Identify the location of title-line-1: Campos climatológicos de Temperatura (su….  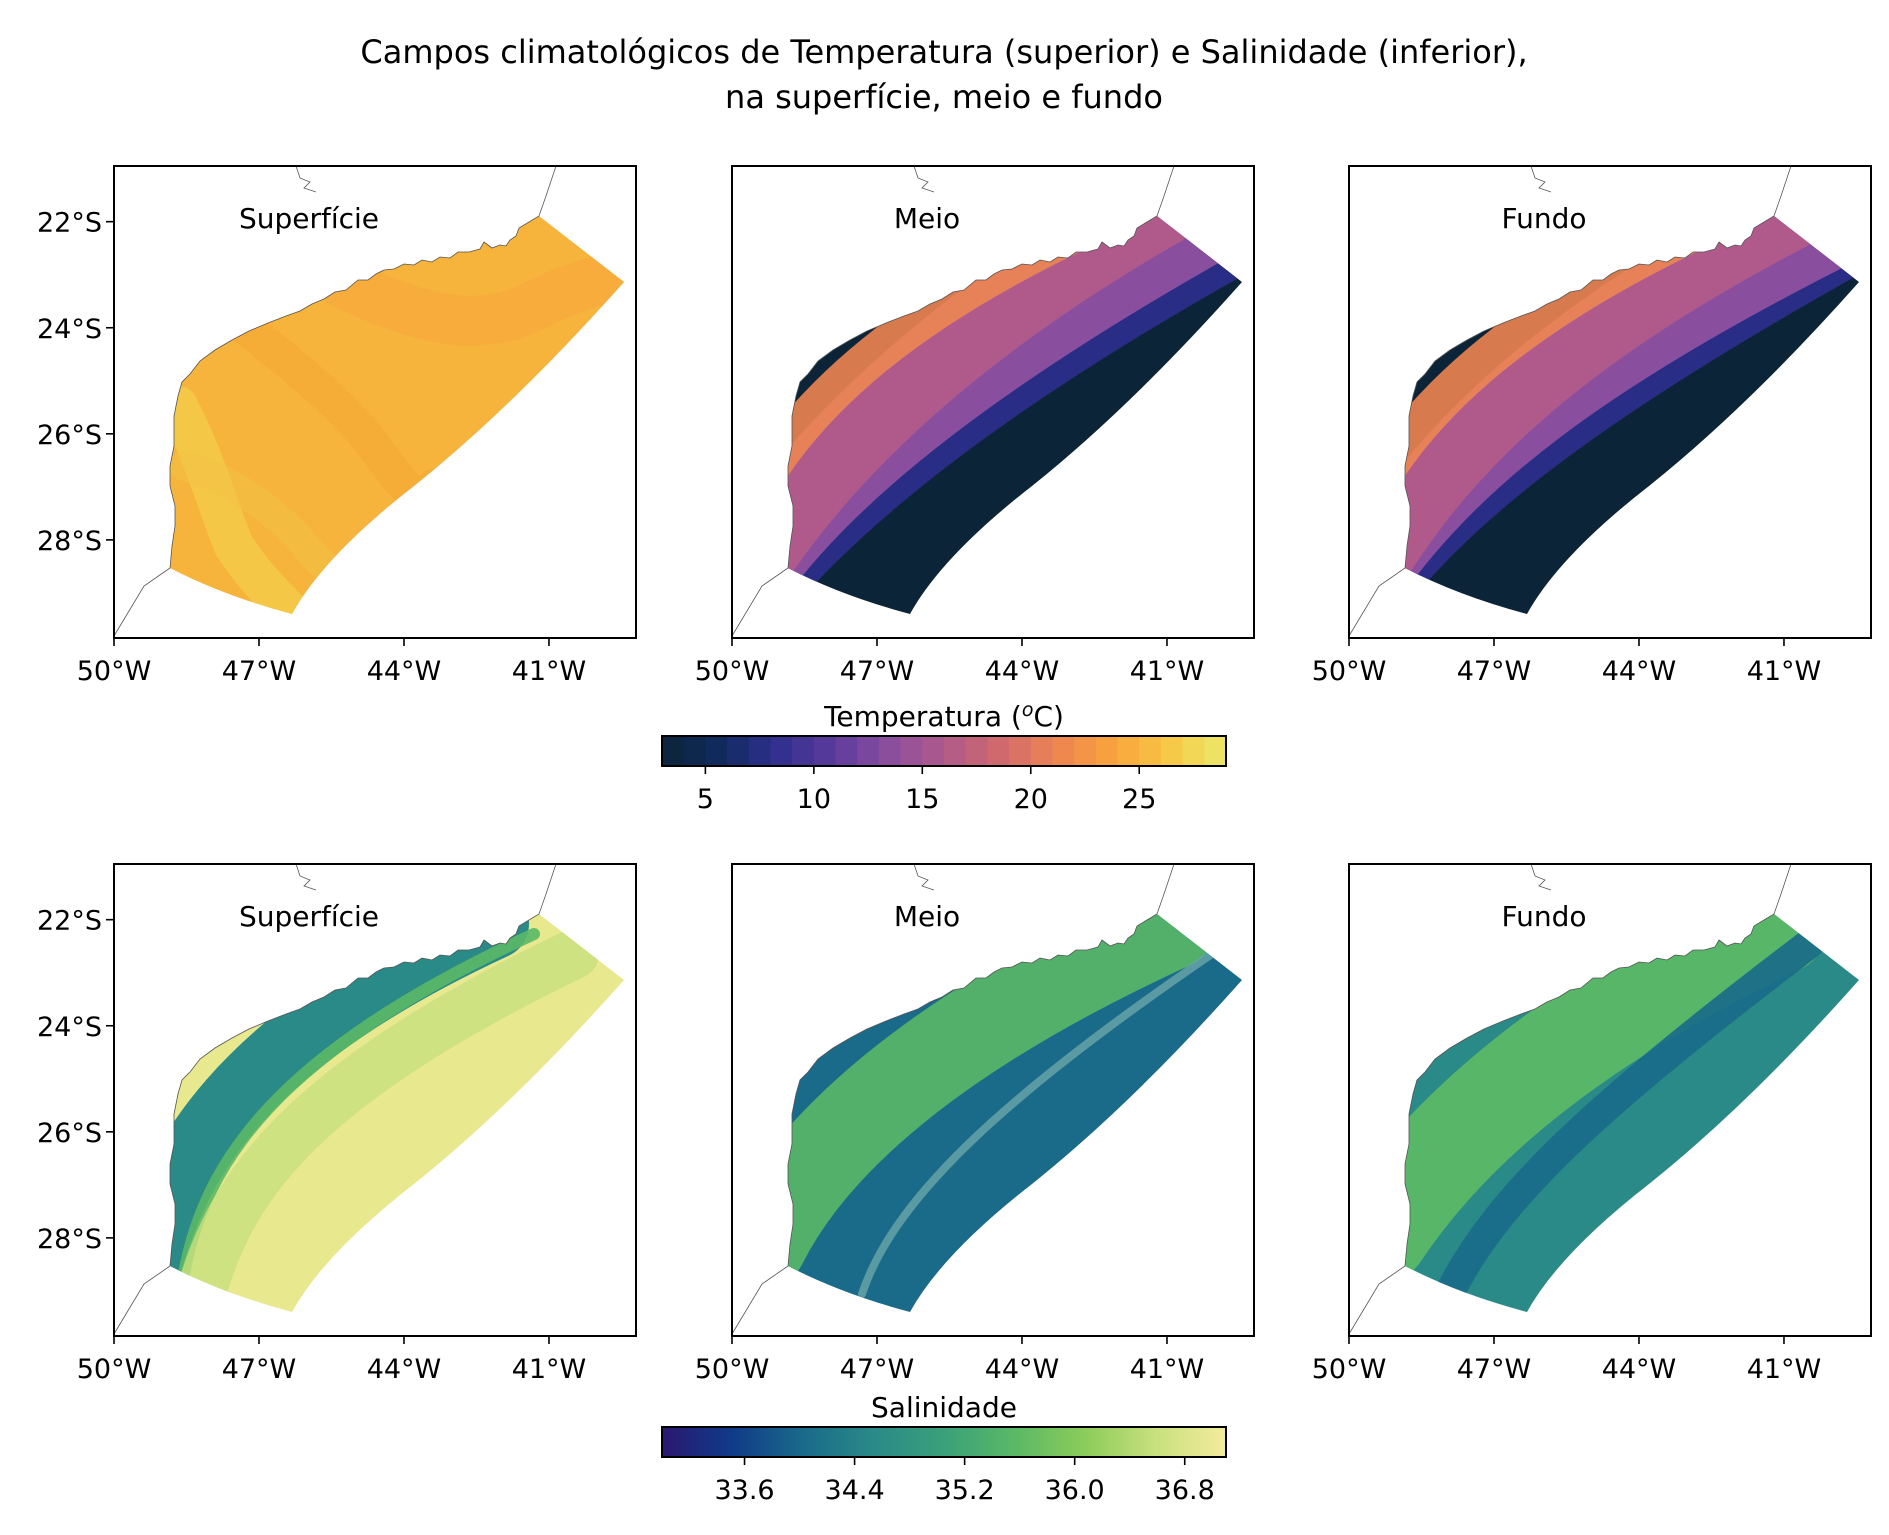
(943, 52).